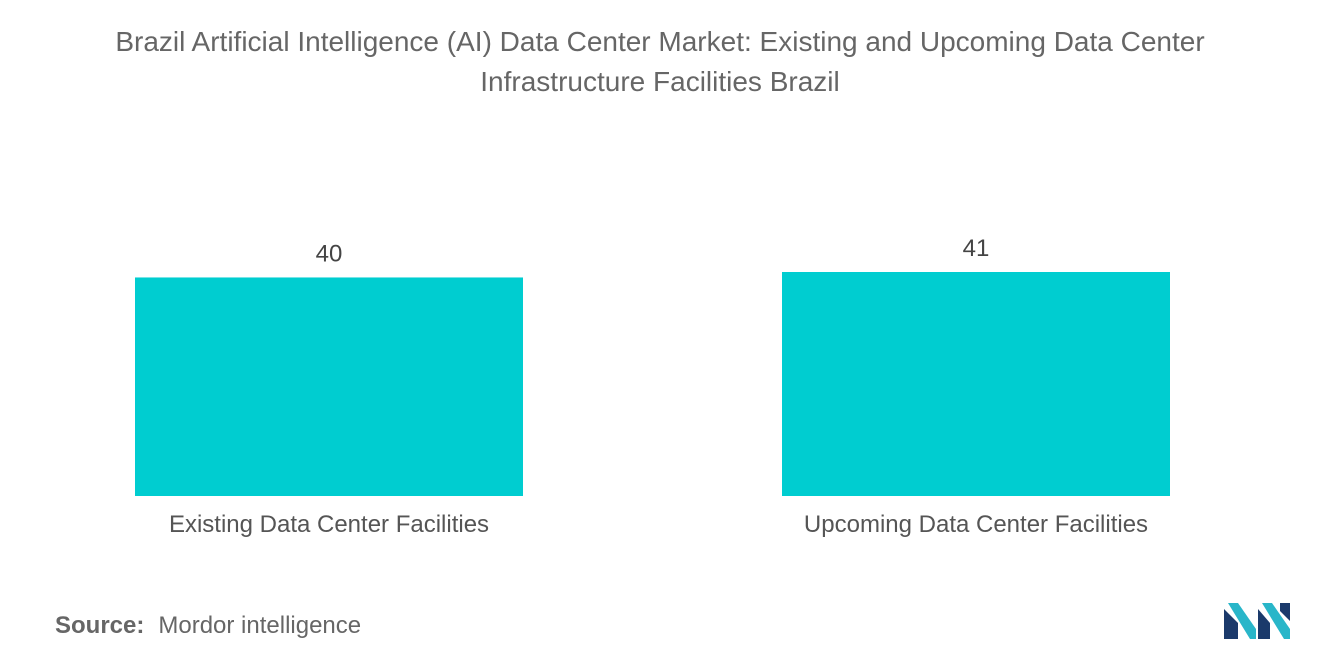  I want to click on logo-right-diagonal, so click(1276, 621).